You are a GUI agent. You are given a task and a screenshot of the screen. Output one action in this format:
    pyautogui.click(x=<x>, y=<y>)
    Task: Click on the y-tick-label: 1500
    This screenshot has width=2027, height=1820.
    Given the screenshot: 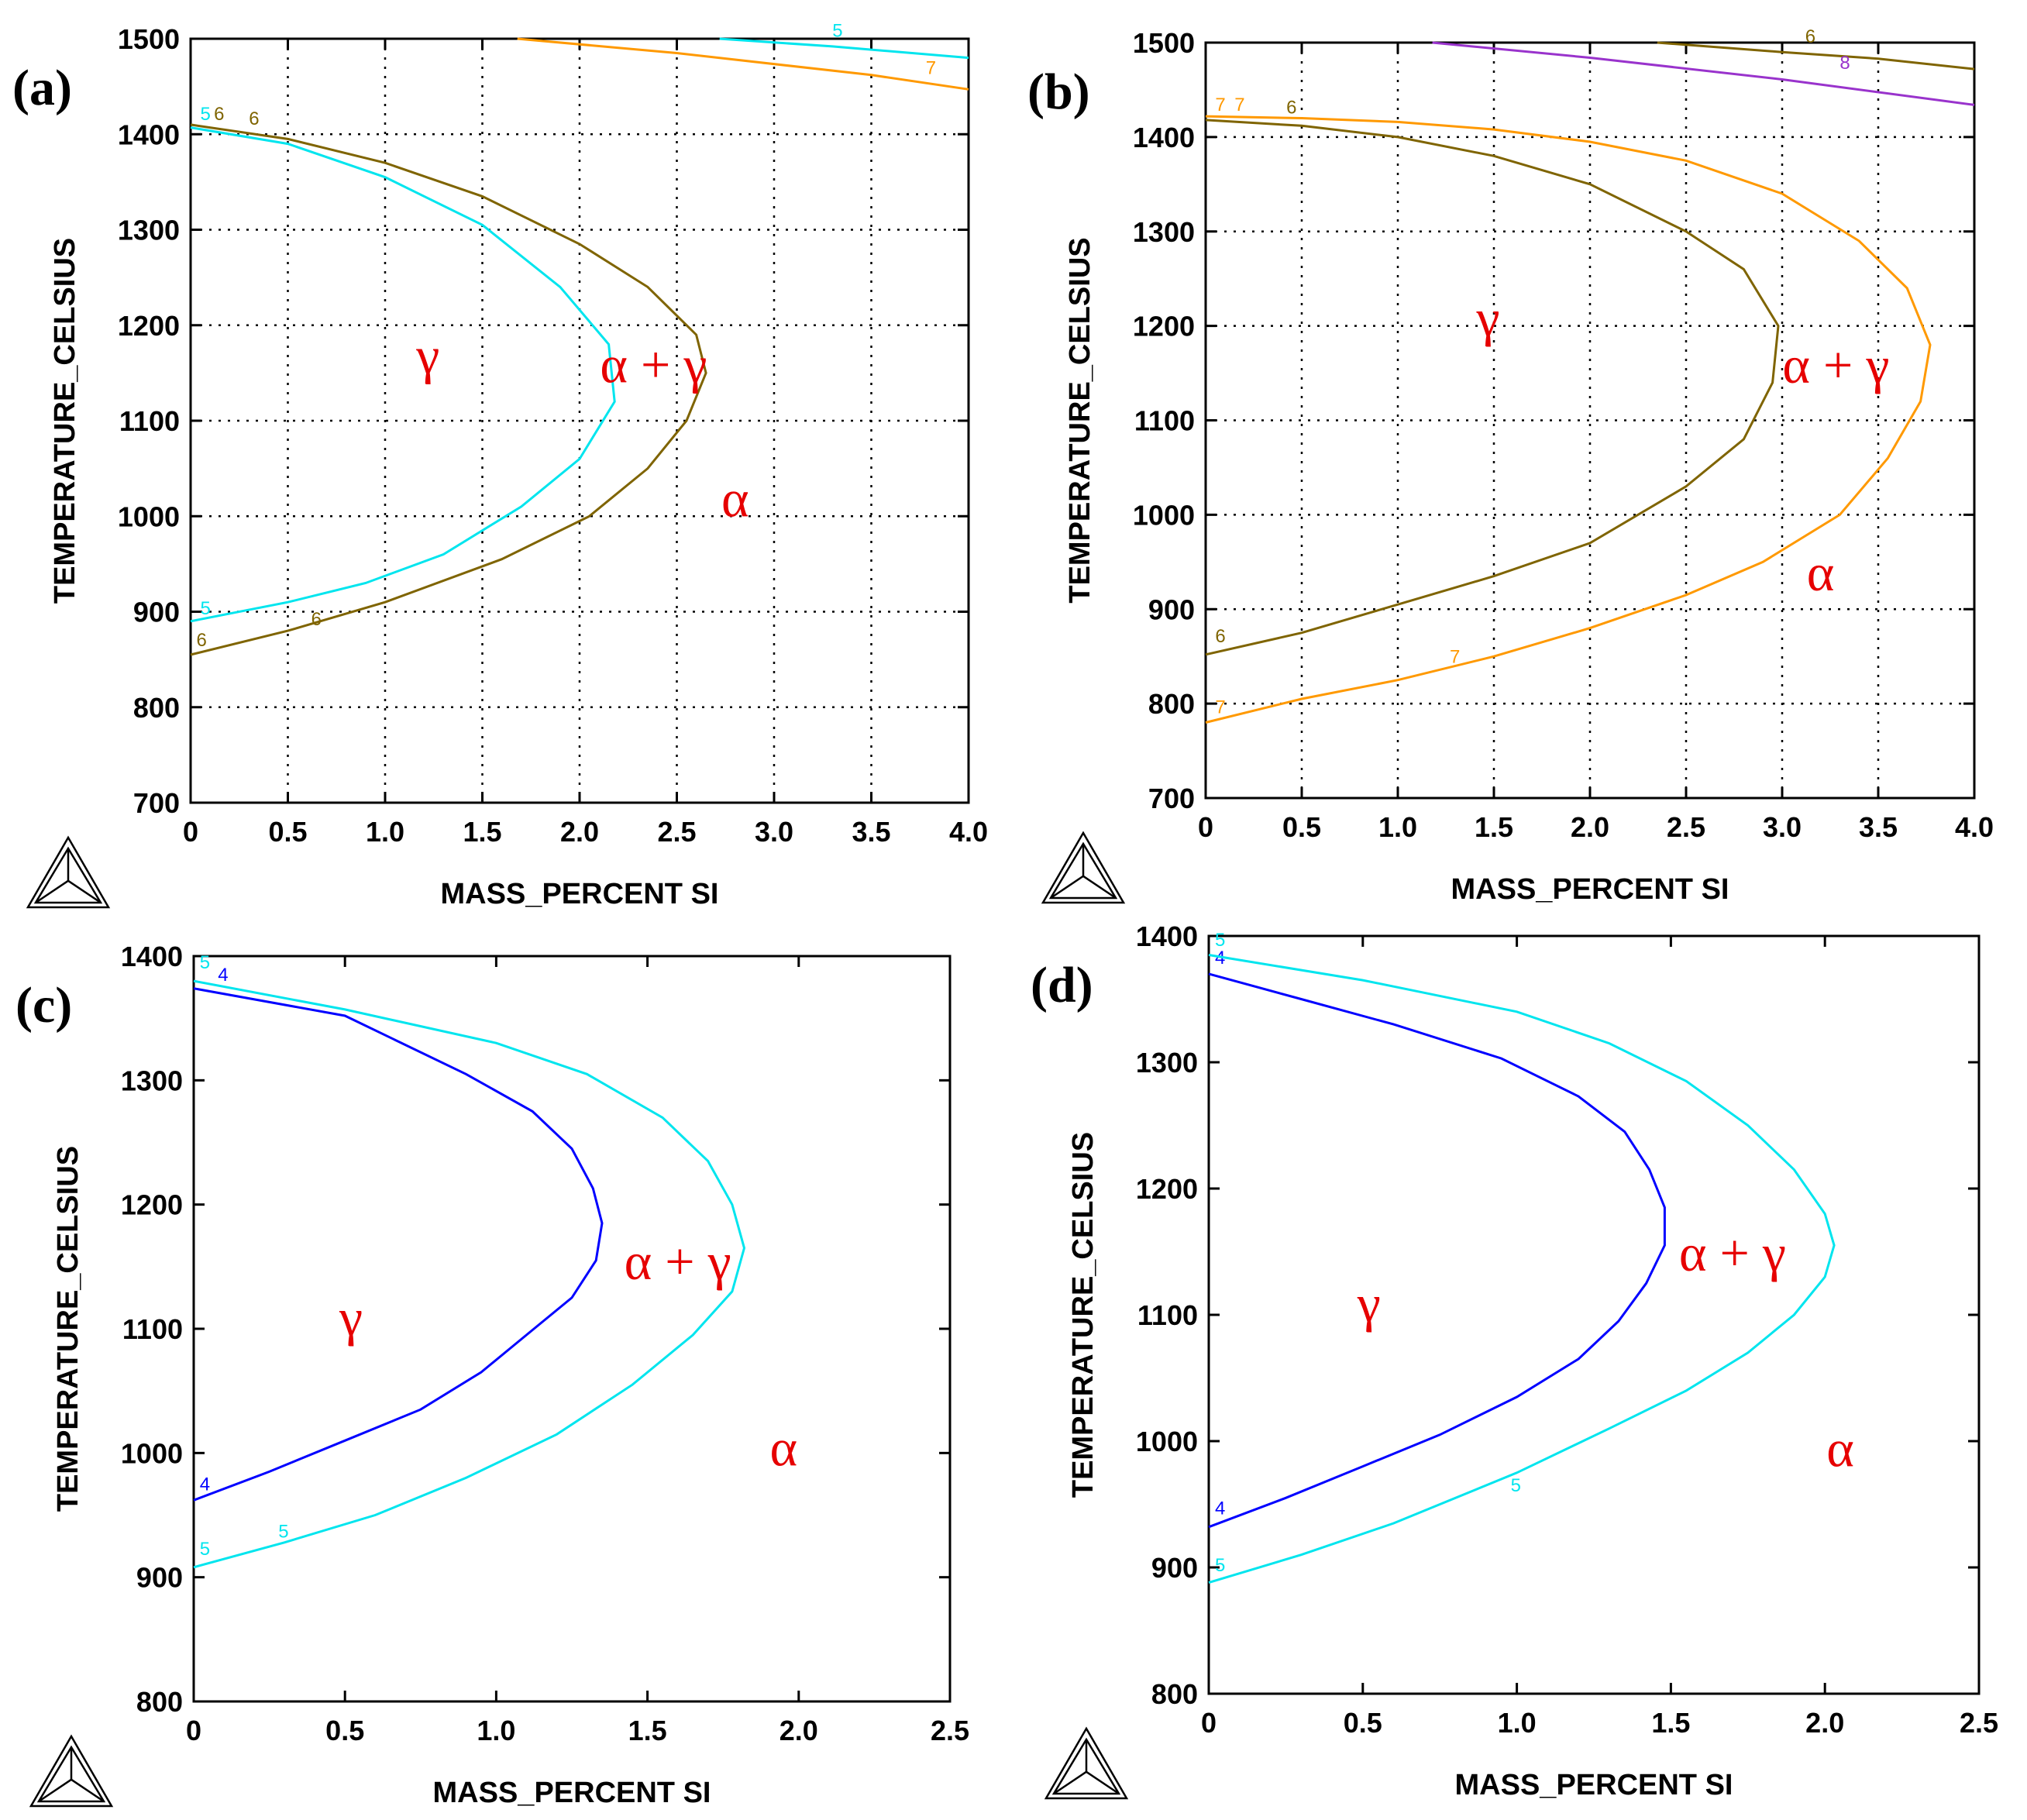 What is the action you would take?
    pyautogui.click(x=149, y=39)
    